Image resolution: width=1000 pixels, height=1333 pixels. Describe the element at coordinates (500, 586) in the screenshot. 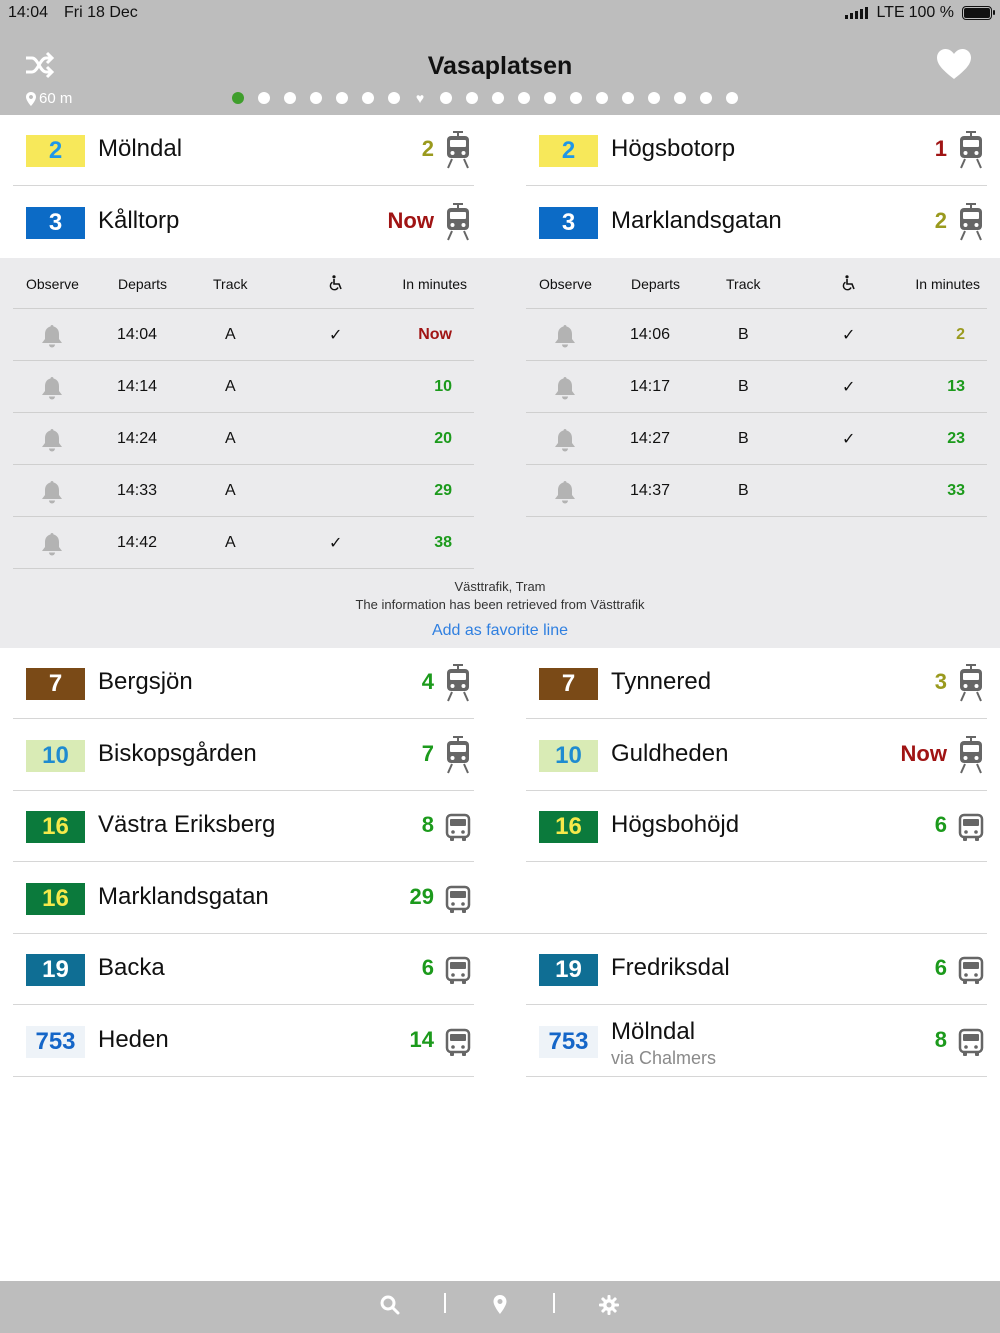

I see `operator-text: Västtrafik, Tram` at that location.